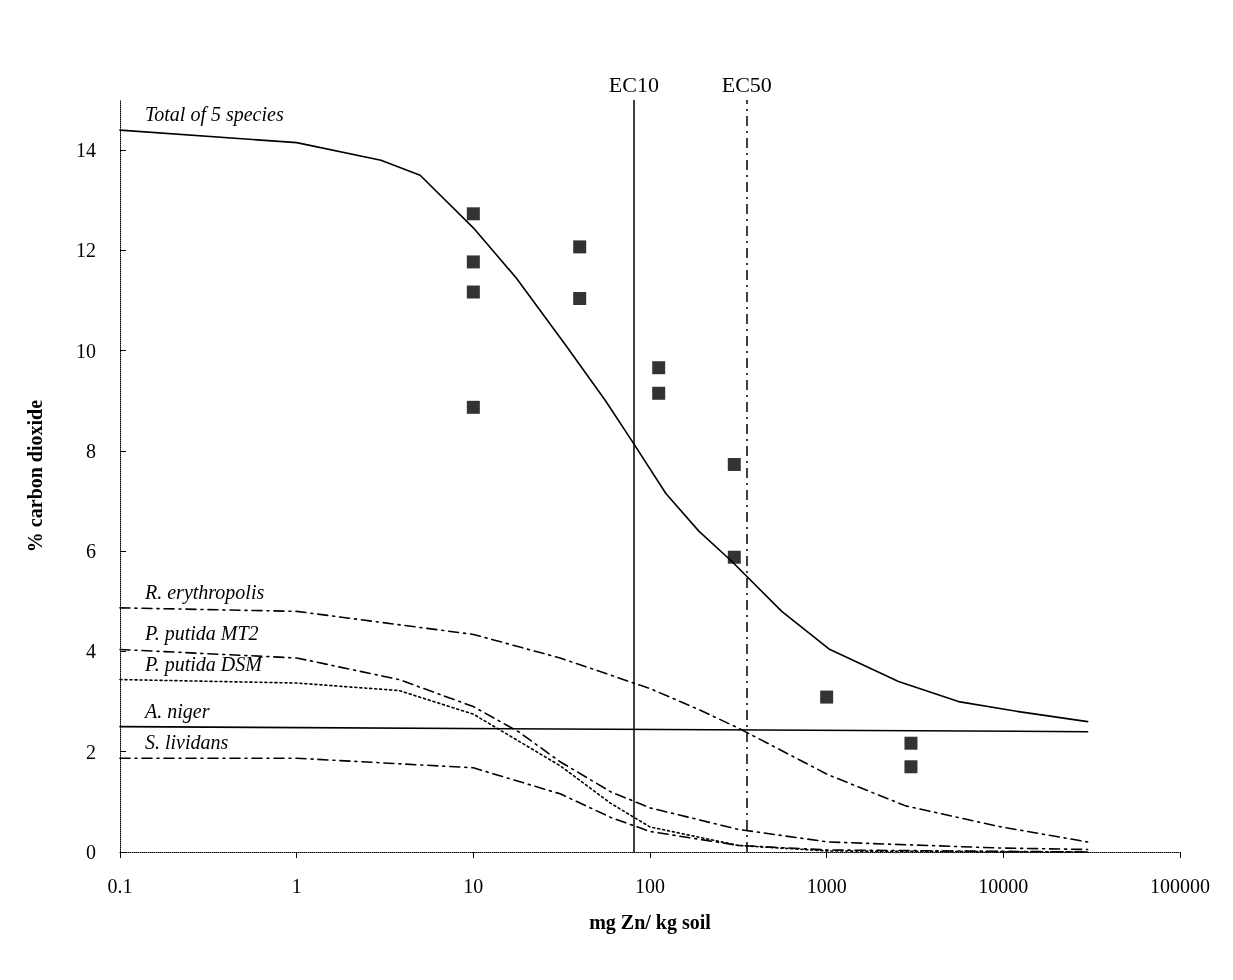  What do you see at coordinates (86, 150) in the screenshot?
I see `y-tick-label: 14` at bounding box center [86, 150].